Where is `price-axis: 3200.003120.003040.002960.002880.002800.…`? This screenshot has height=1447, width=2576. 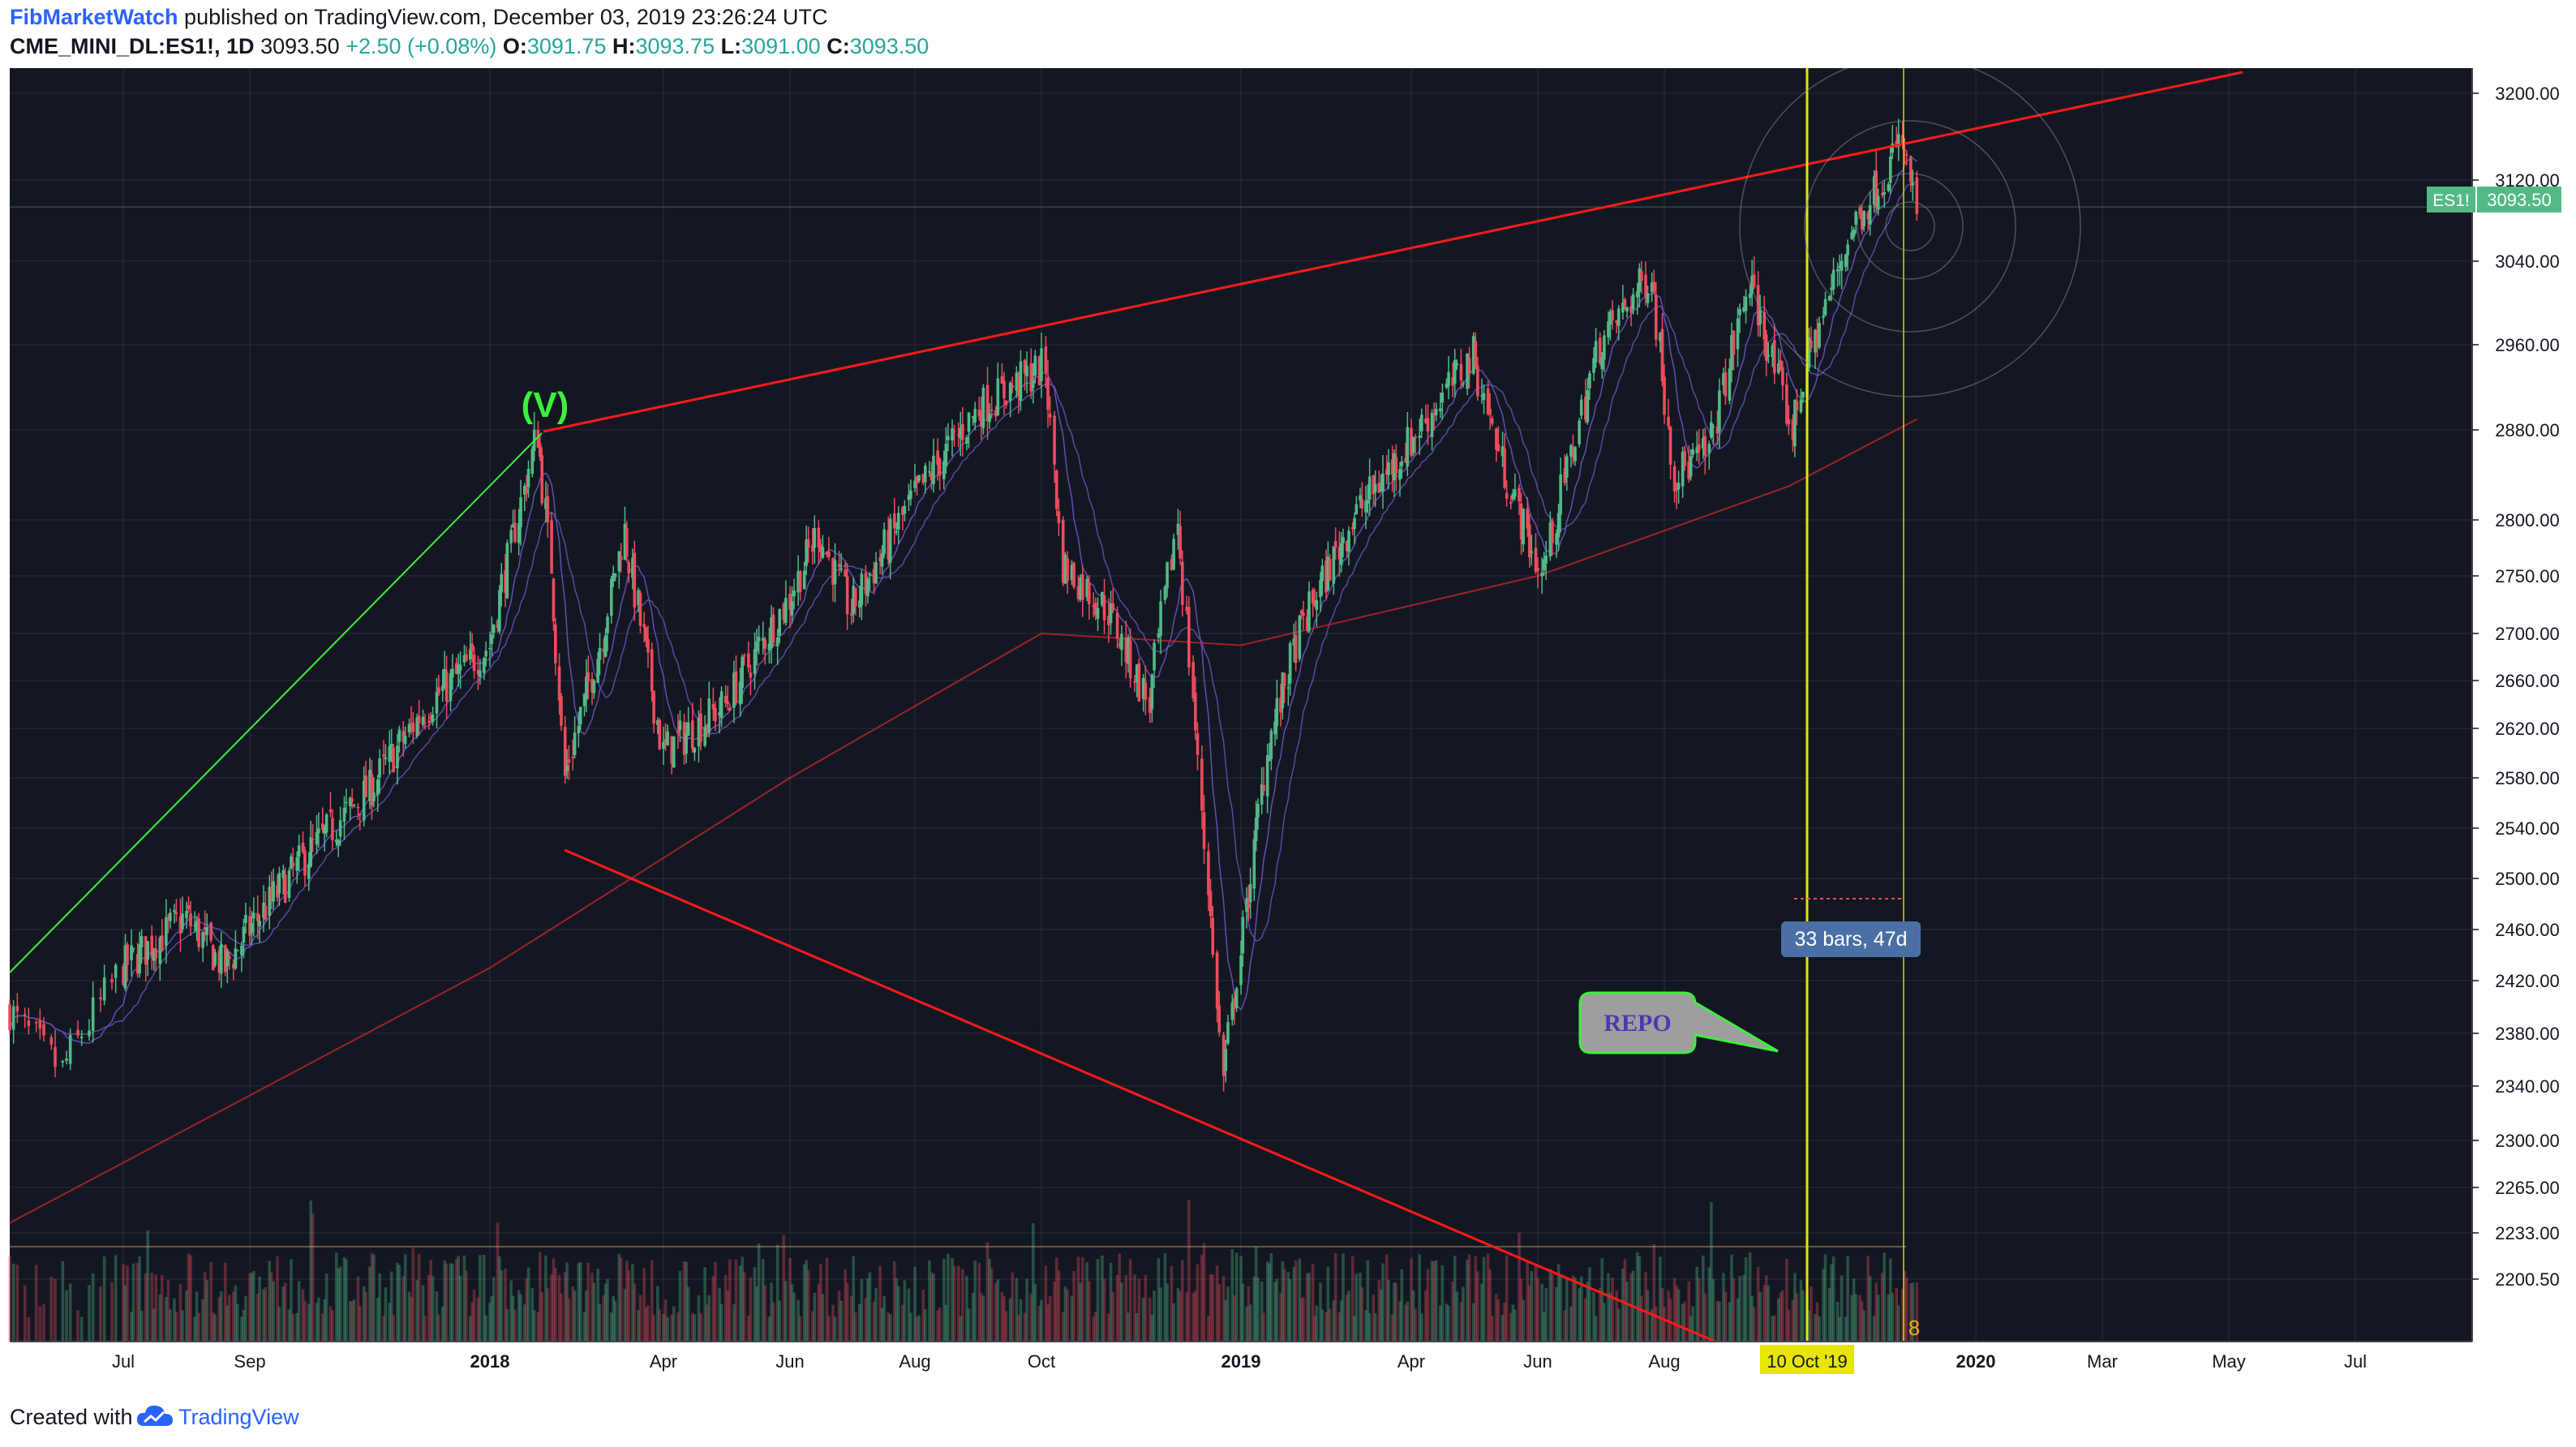 price-axis: 3200.003120.003040.002960.002880.002800.… is located at coordinates (2515, 705).